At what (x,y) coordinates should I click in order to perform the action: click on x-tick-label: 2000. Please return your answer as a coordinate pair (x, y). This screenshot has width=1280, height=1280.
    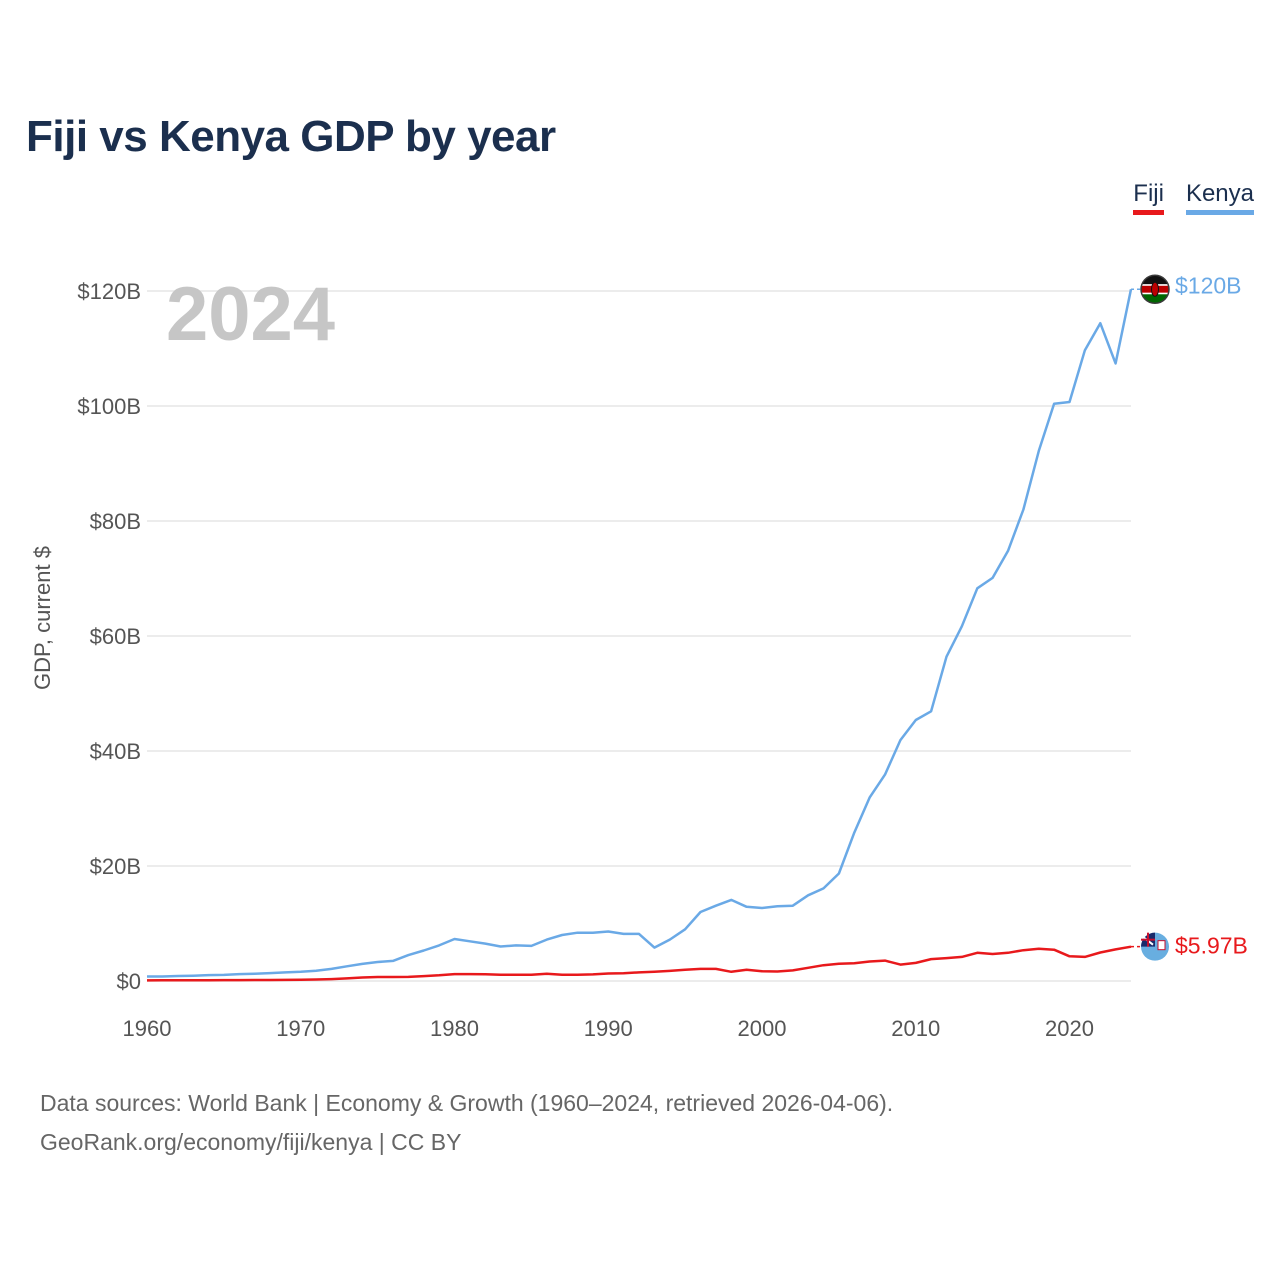
    Looking at the image, I should click on (762, 1028).